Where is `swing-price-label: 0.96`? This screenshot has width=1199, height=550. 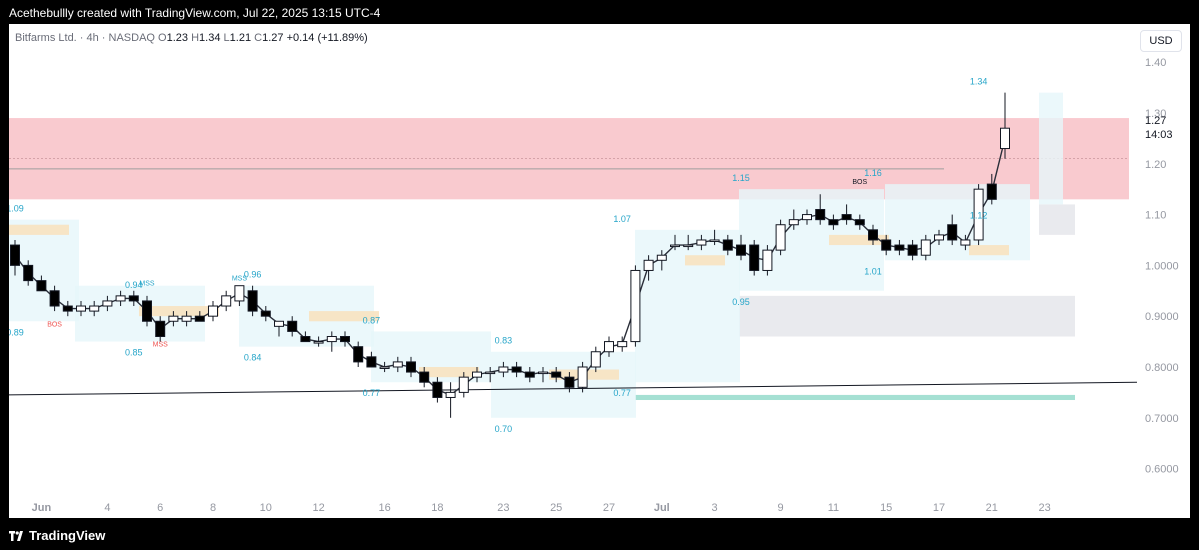 swing-price-label: 0.96 is located at coordinates (253, 275).